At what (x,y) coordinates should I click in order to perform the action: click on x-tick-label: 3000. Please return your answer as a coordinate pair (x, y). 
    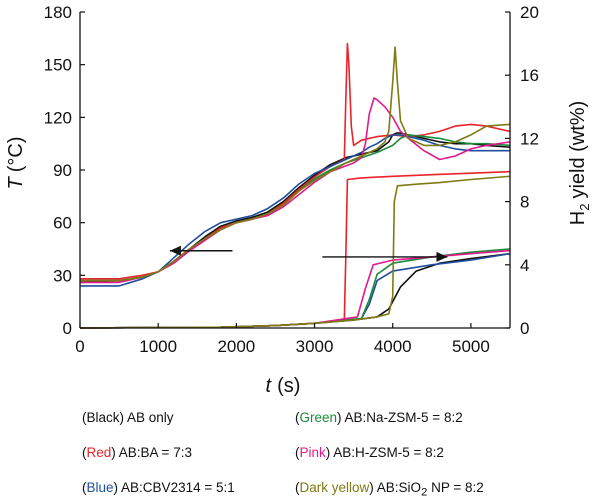
    Looking at the image, I should click on (315, 346).